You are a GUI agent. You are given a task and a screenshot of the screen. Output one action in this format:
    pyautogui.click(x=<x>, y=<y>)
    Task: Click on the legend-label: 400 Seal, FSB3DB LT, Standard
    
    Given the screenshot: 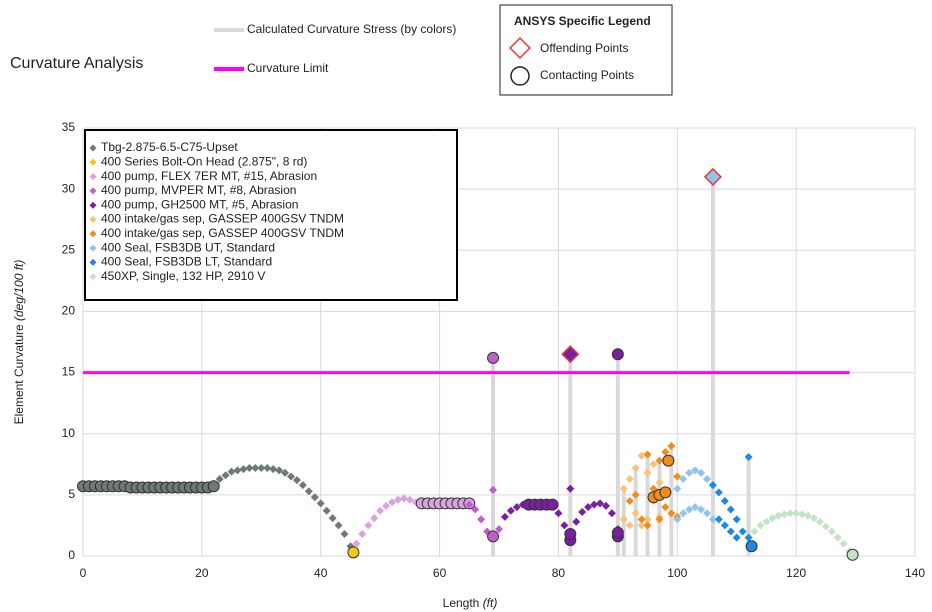 What is the action you would take?
    pyautogui.click(x=186, y=262)
    